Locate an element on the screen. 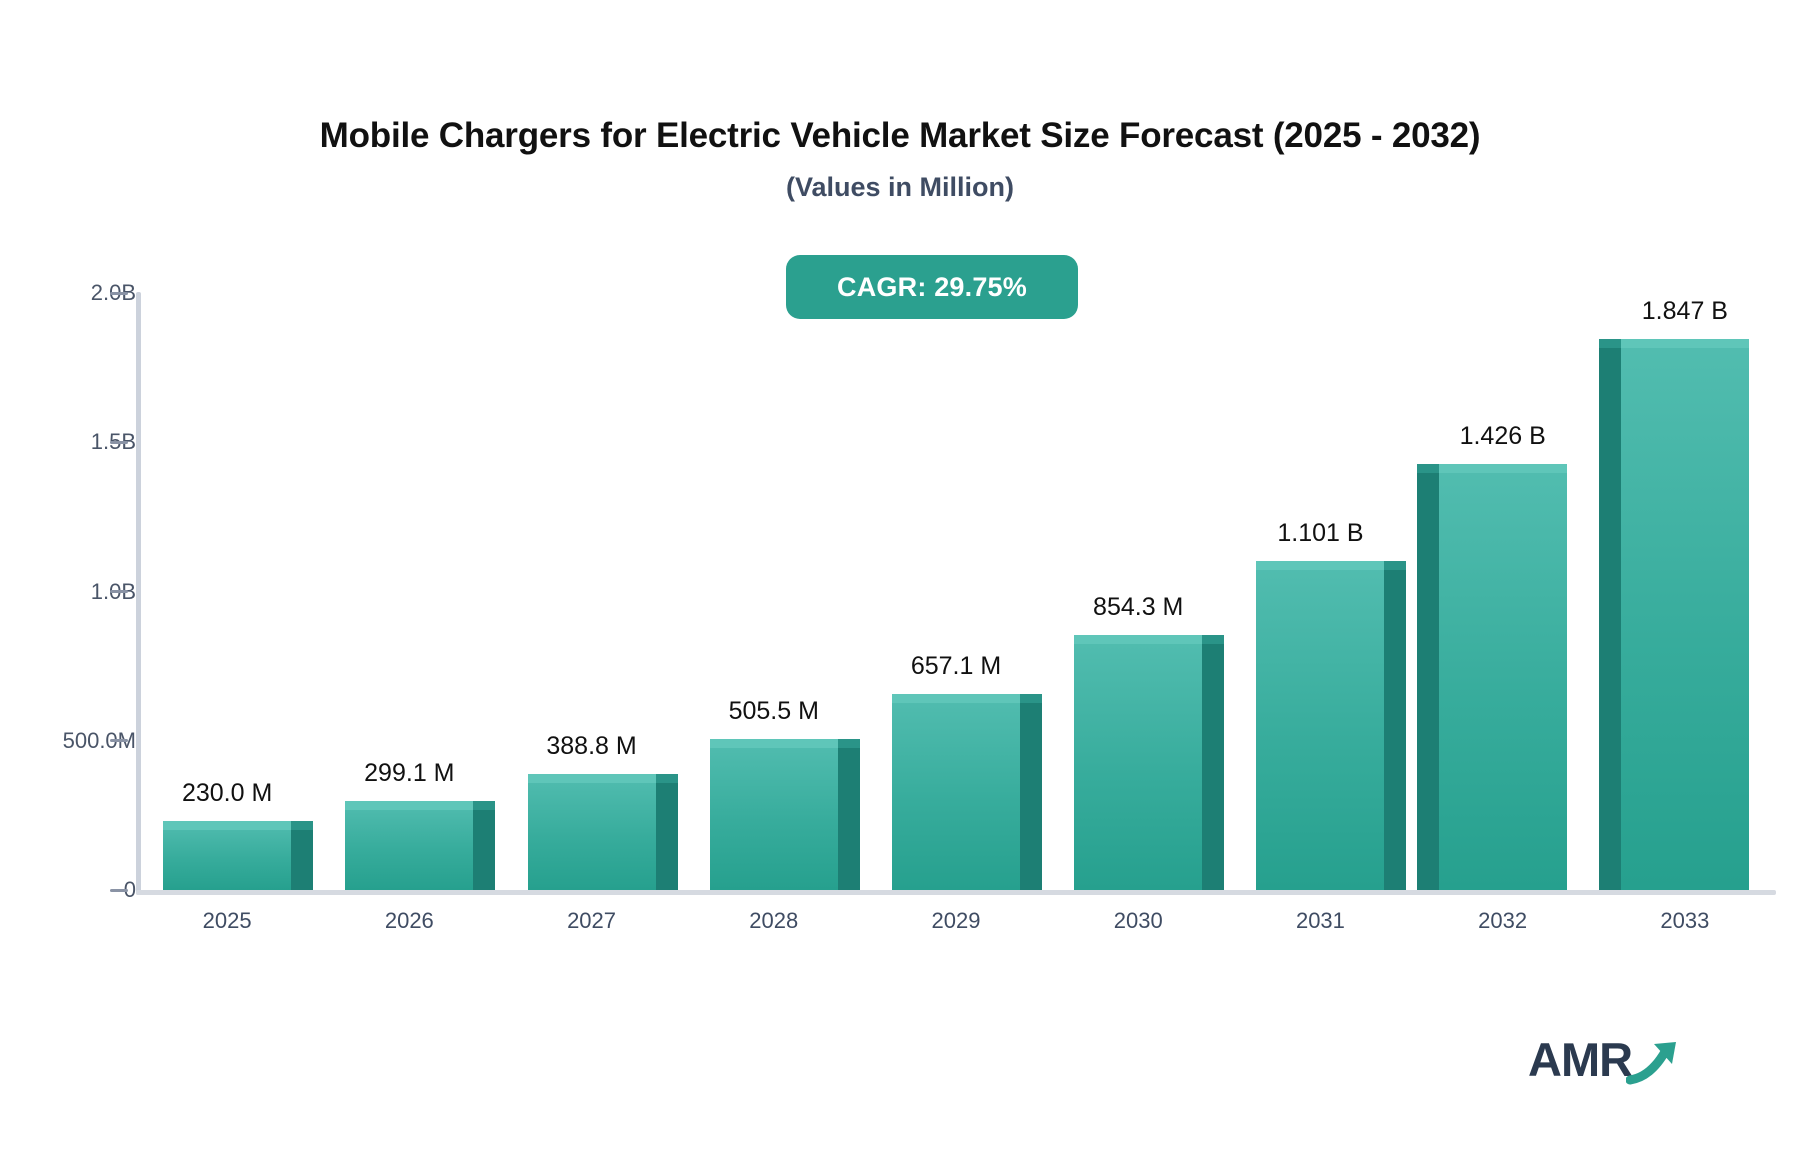  y-axis-tick-label: 0 is located at coordinates (129, 889).